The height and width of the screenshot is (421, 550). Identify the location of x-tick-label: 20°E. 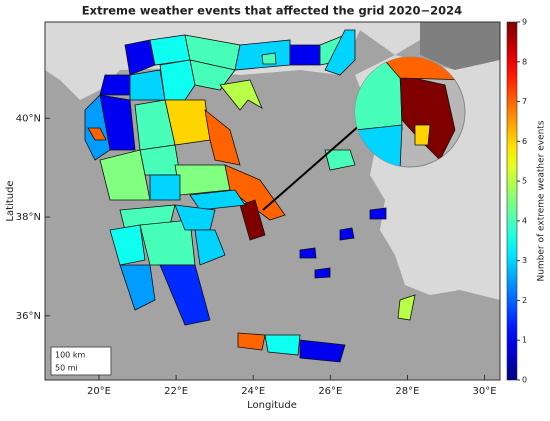
(99, 391).